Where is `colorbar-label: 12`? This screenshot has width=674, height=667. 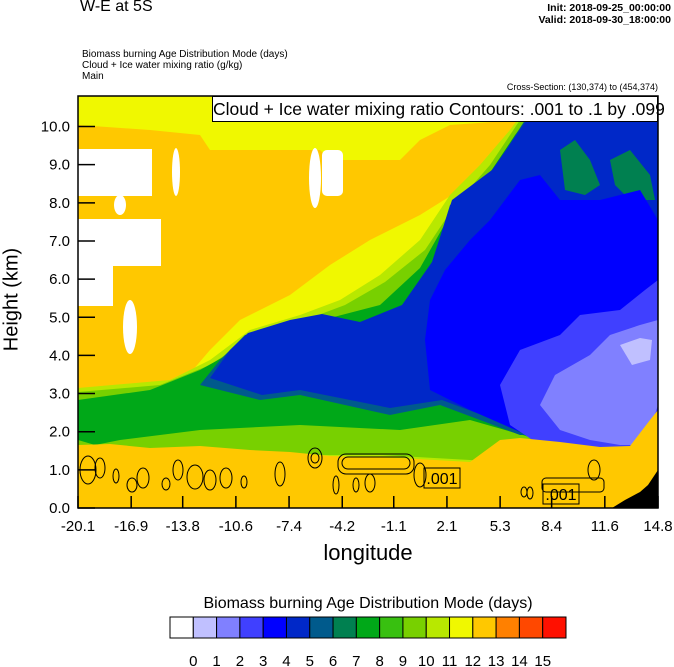
colorbar-label: 12 is located at coordinates (472, 660).